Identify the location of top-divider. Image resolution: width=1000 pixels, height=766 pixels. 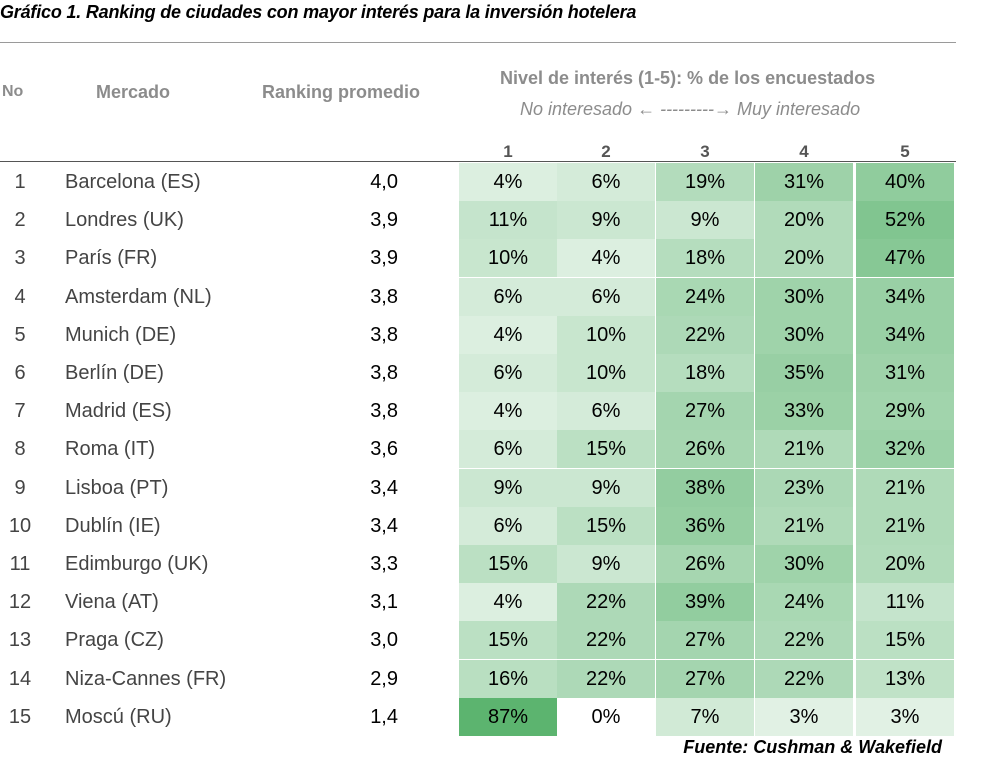
(478, 42).